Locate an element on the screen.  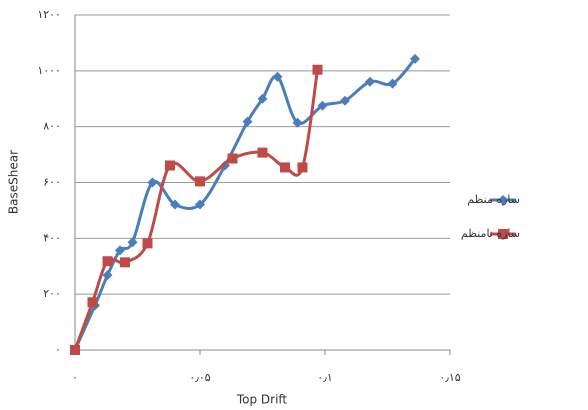
y-tick-label: ۸۰۰ is located at coordinates (52, 126).